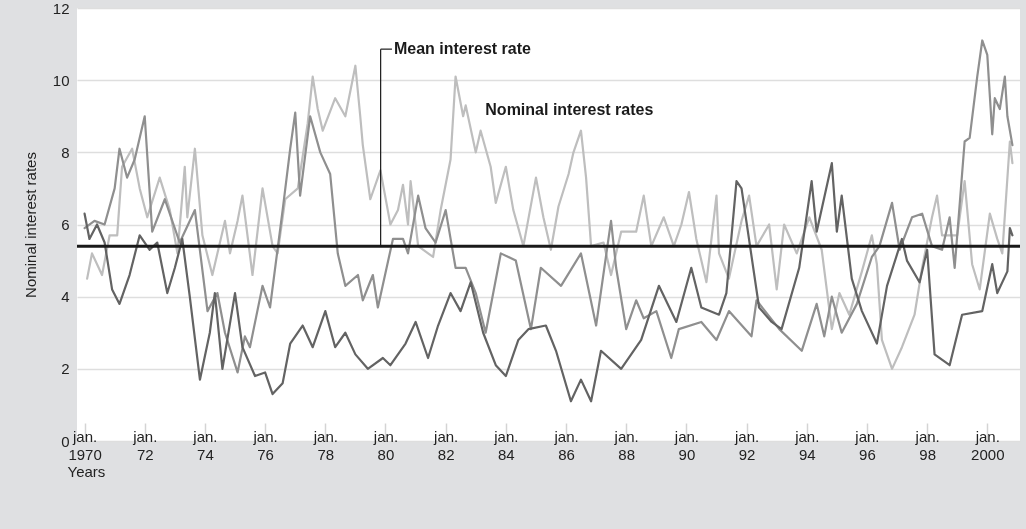 The width and height of the screenshot is (1026, 529). I want to click on x-tick-label: jan. 88, so click(626, 445).